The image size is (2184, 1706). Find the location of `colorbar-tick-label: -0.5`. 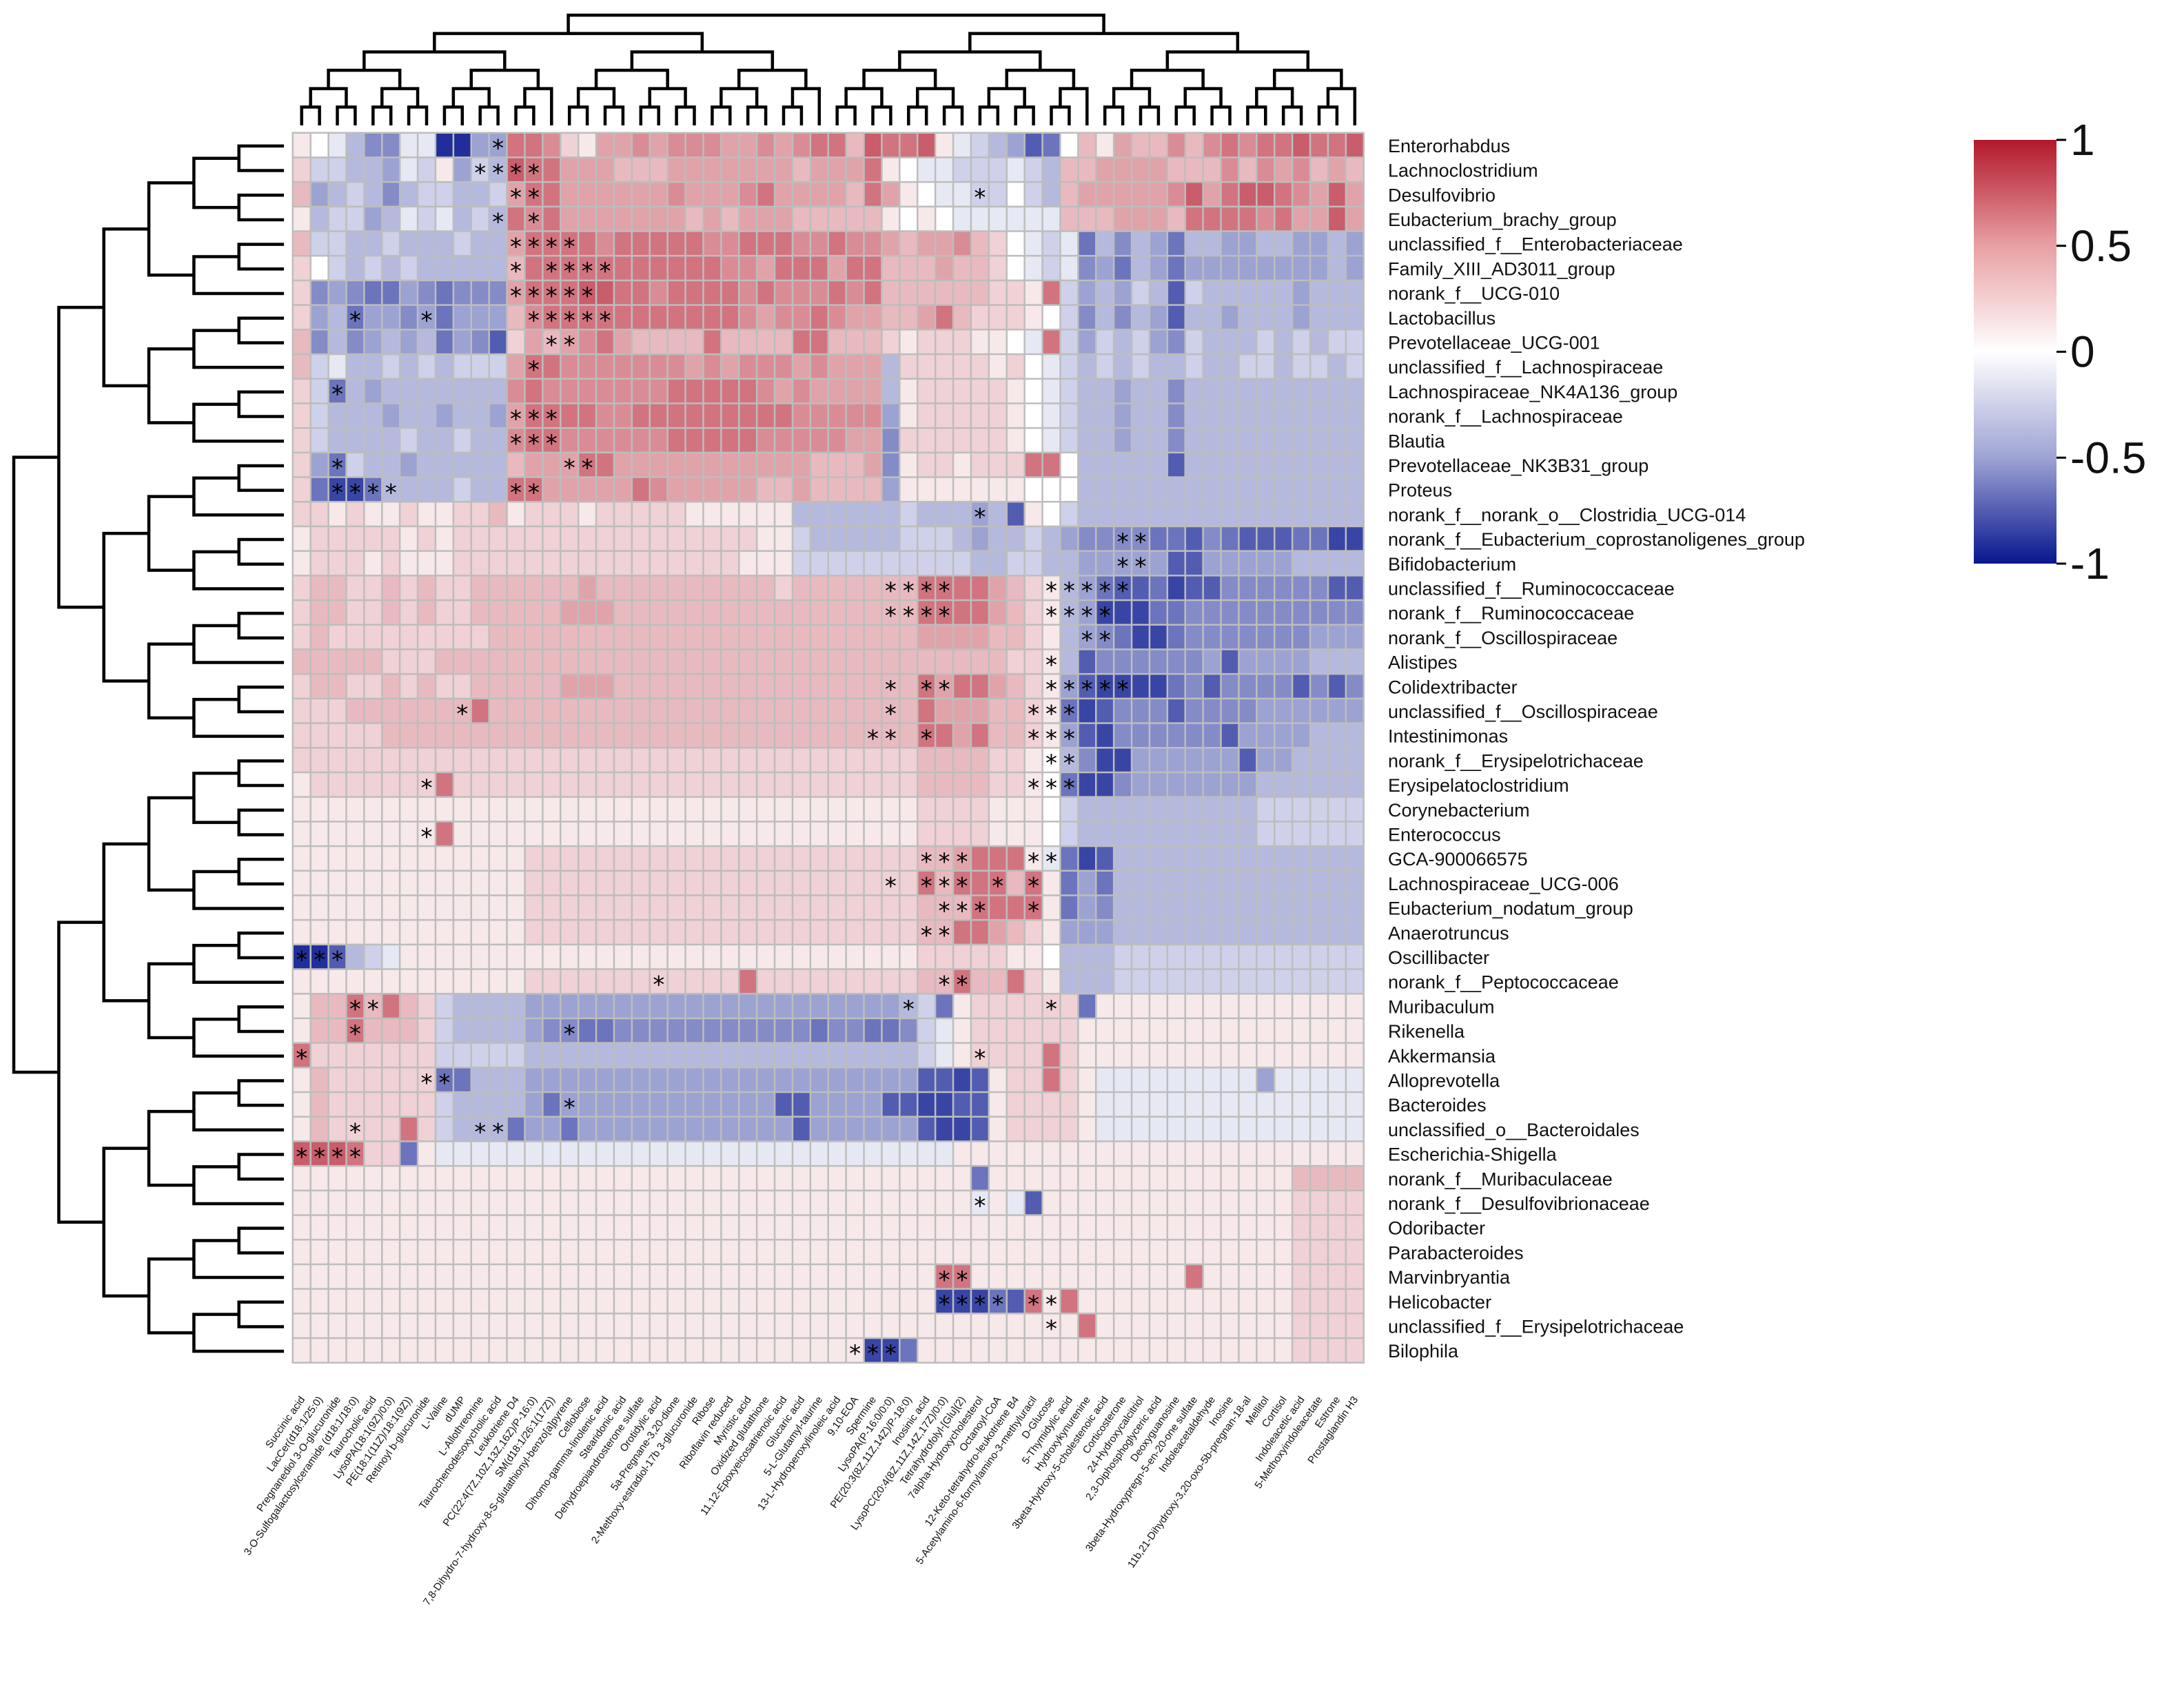

colorbar-tick-label: -0.5 is located at coordinates (2108, 457).